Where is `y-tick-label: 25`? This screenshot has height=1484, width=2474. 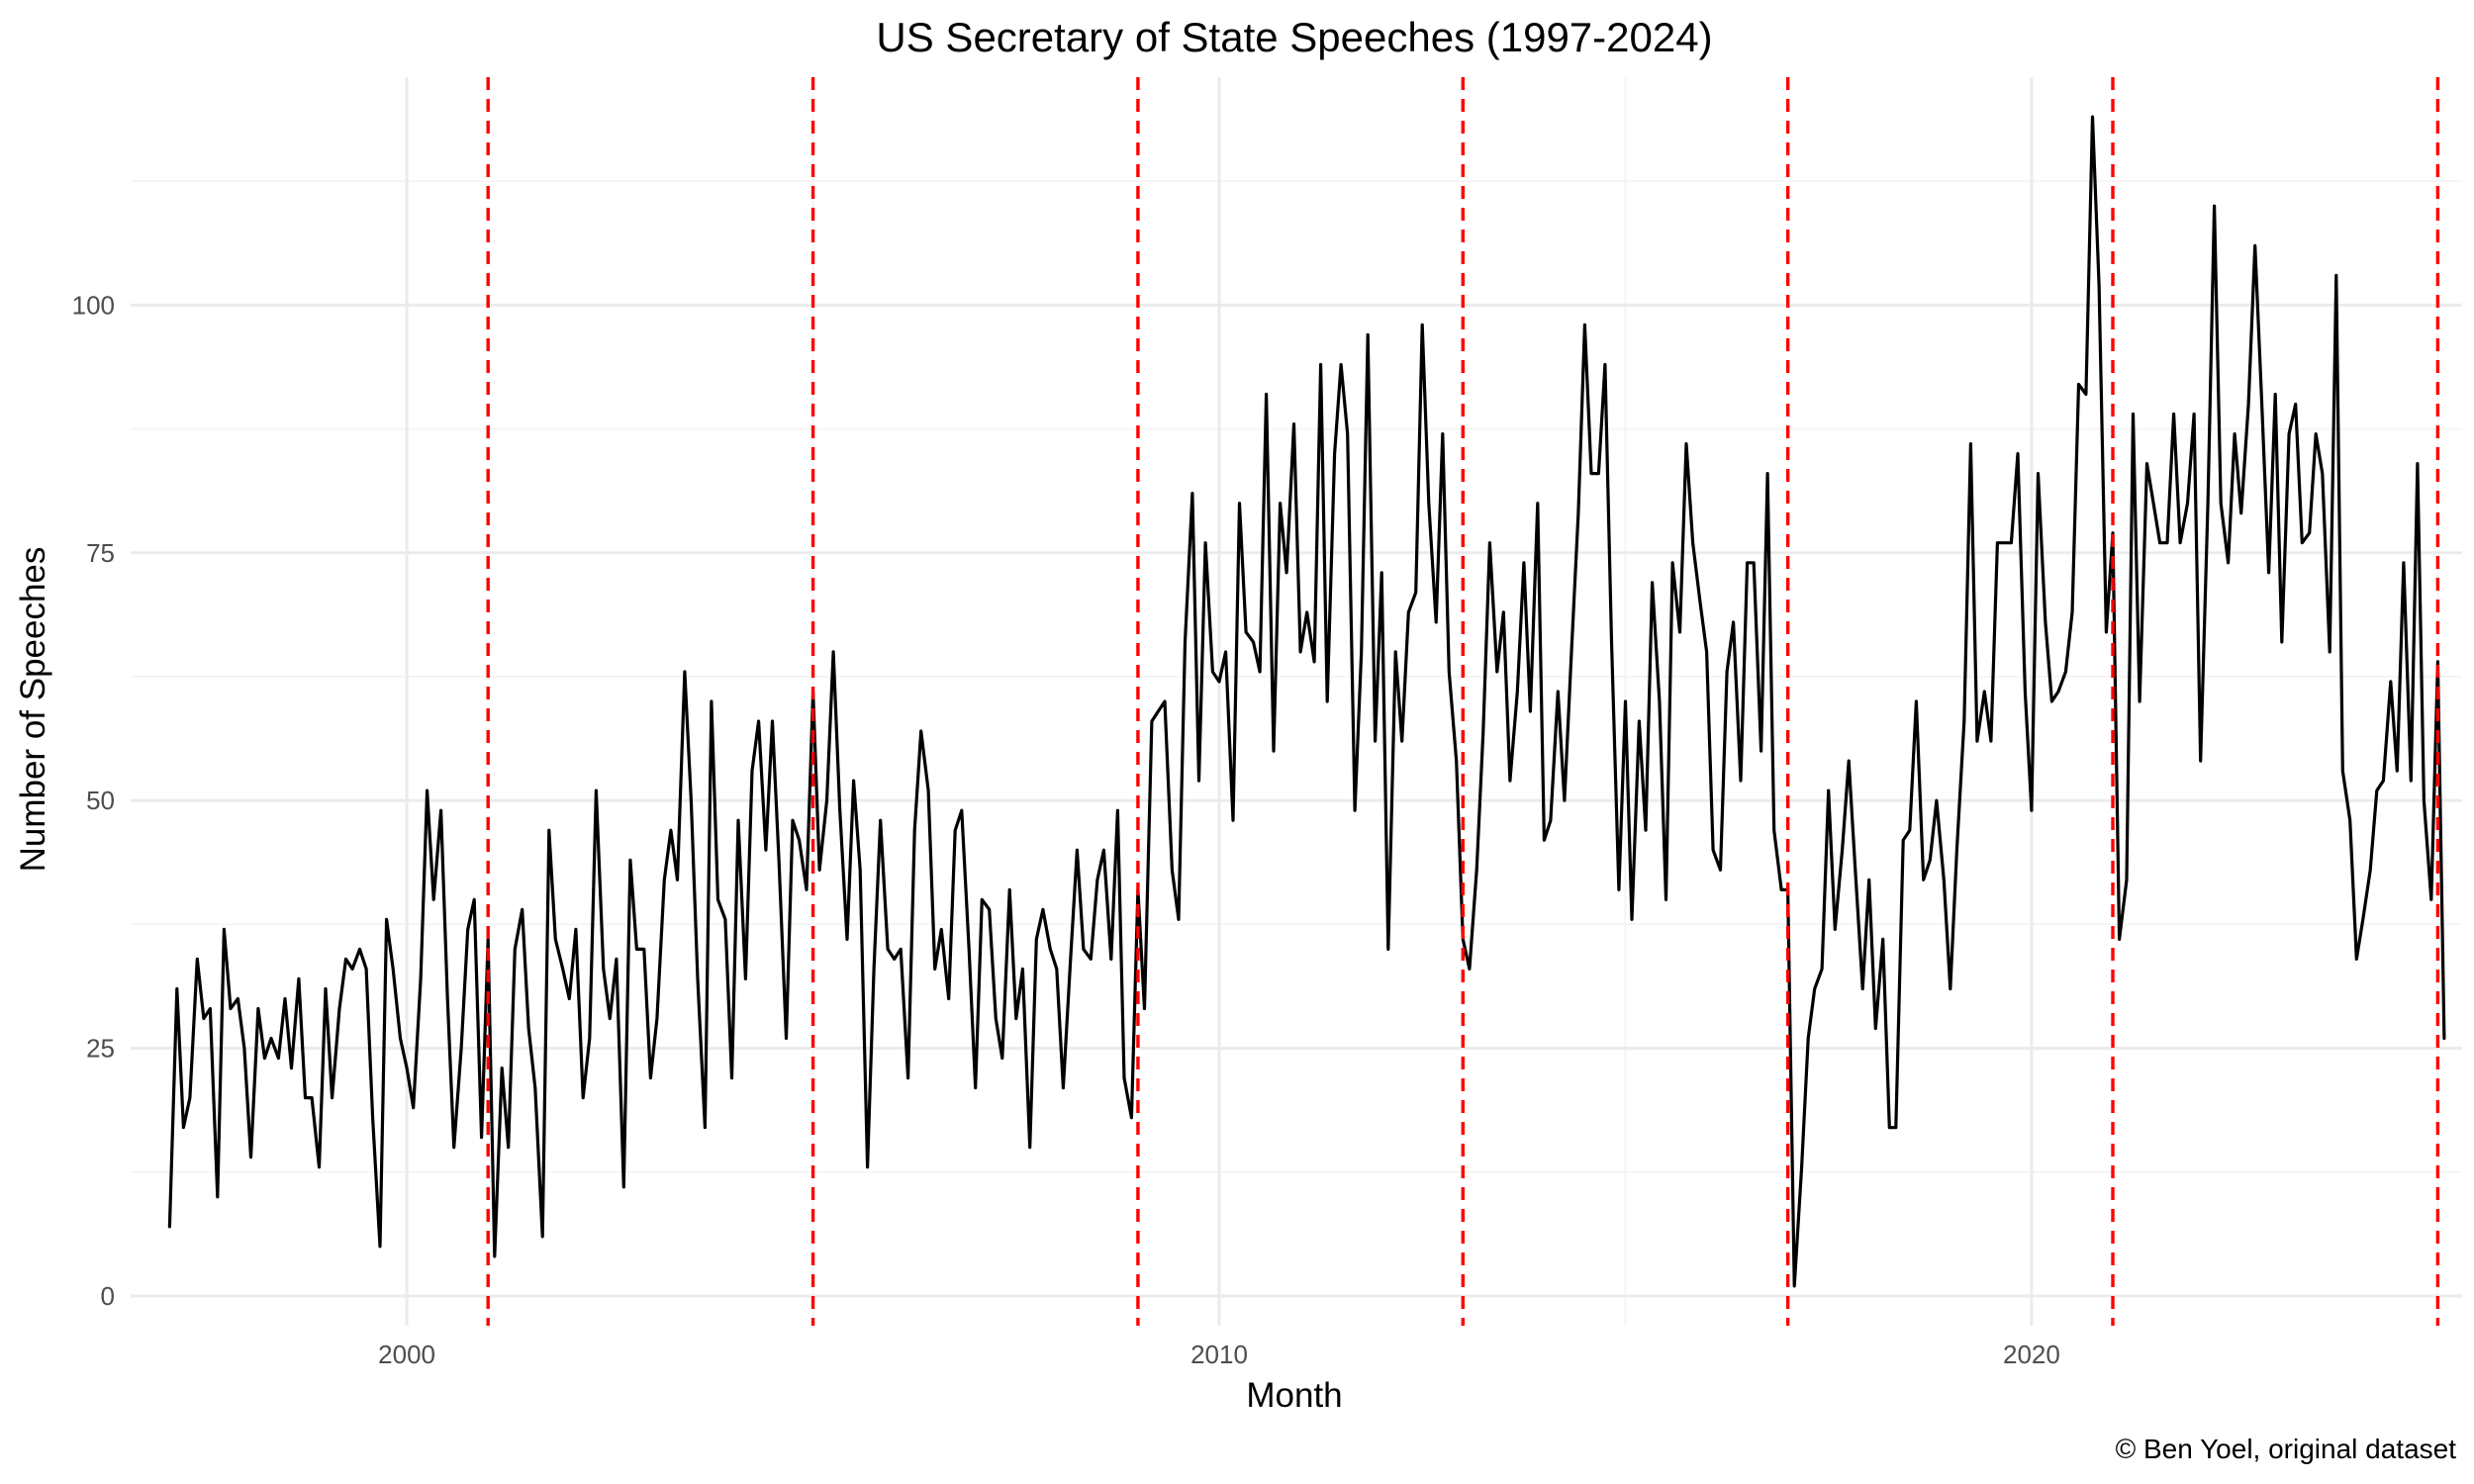 y-tick-label: 25 is located at coordinates (101, 1049).